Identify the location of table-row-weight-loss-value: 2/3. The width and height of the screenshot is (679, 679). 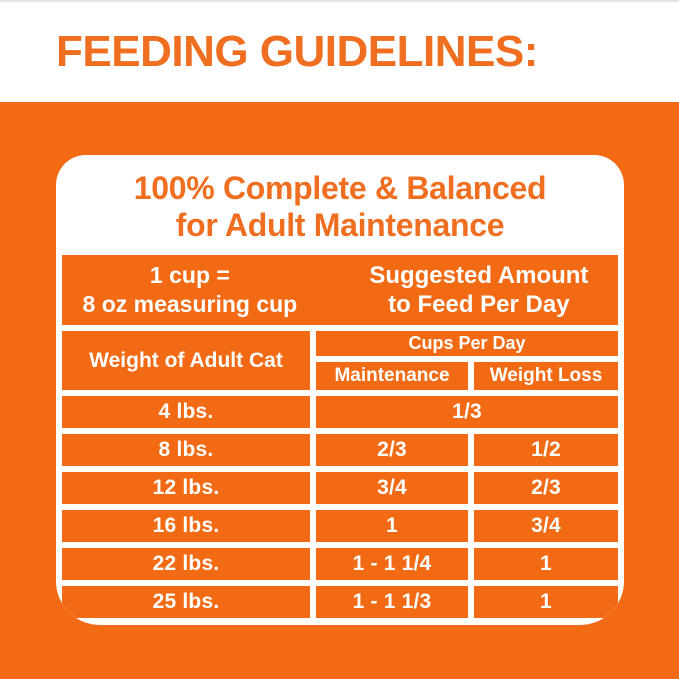
(546, 488).